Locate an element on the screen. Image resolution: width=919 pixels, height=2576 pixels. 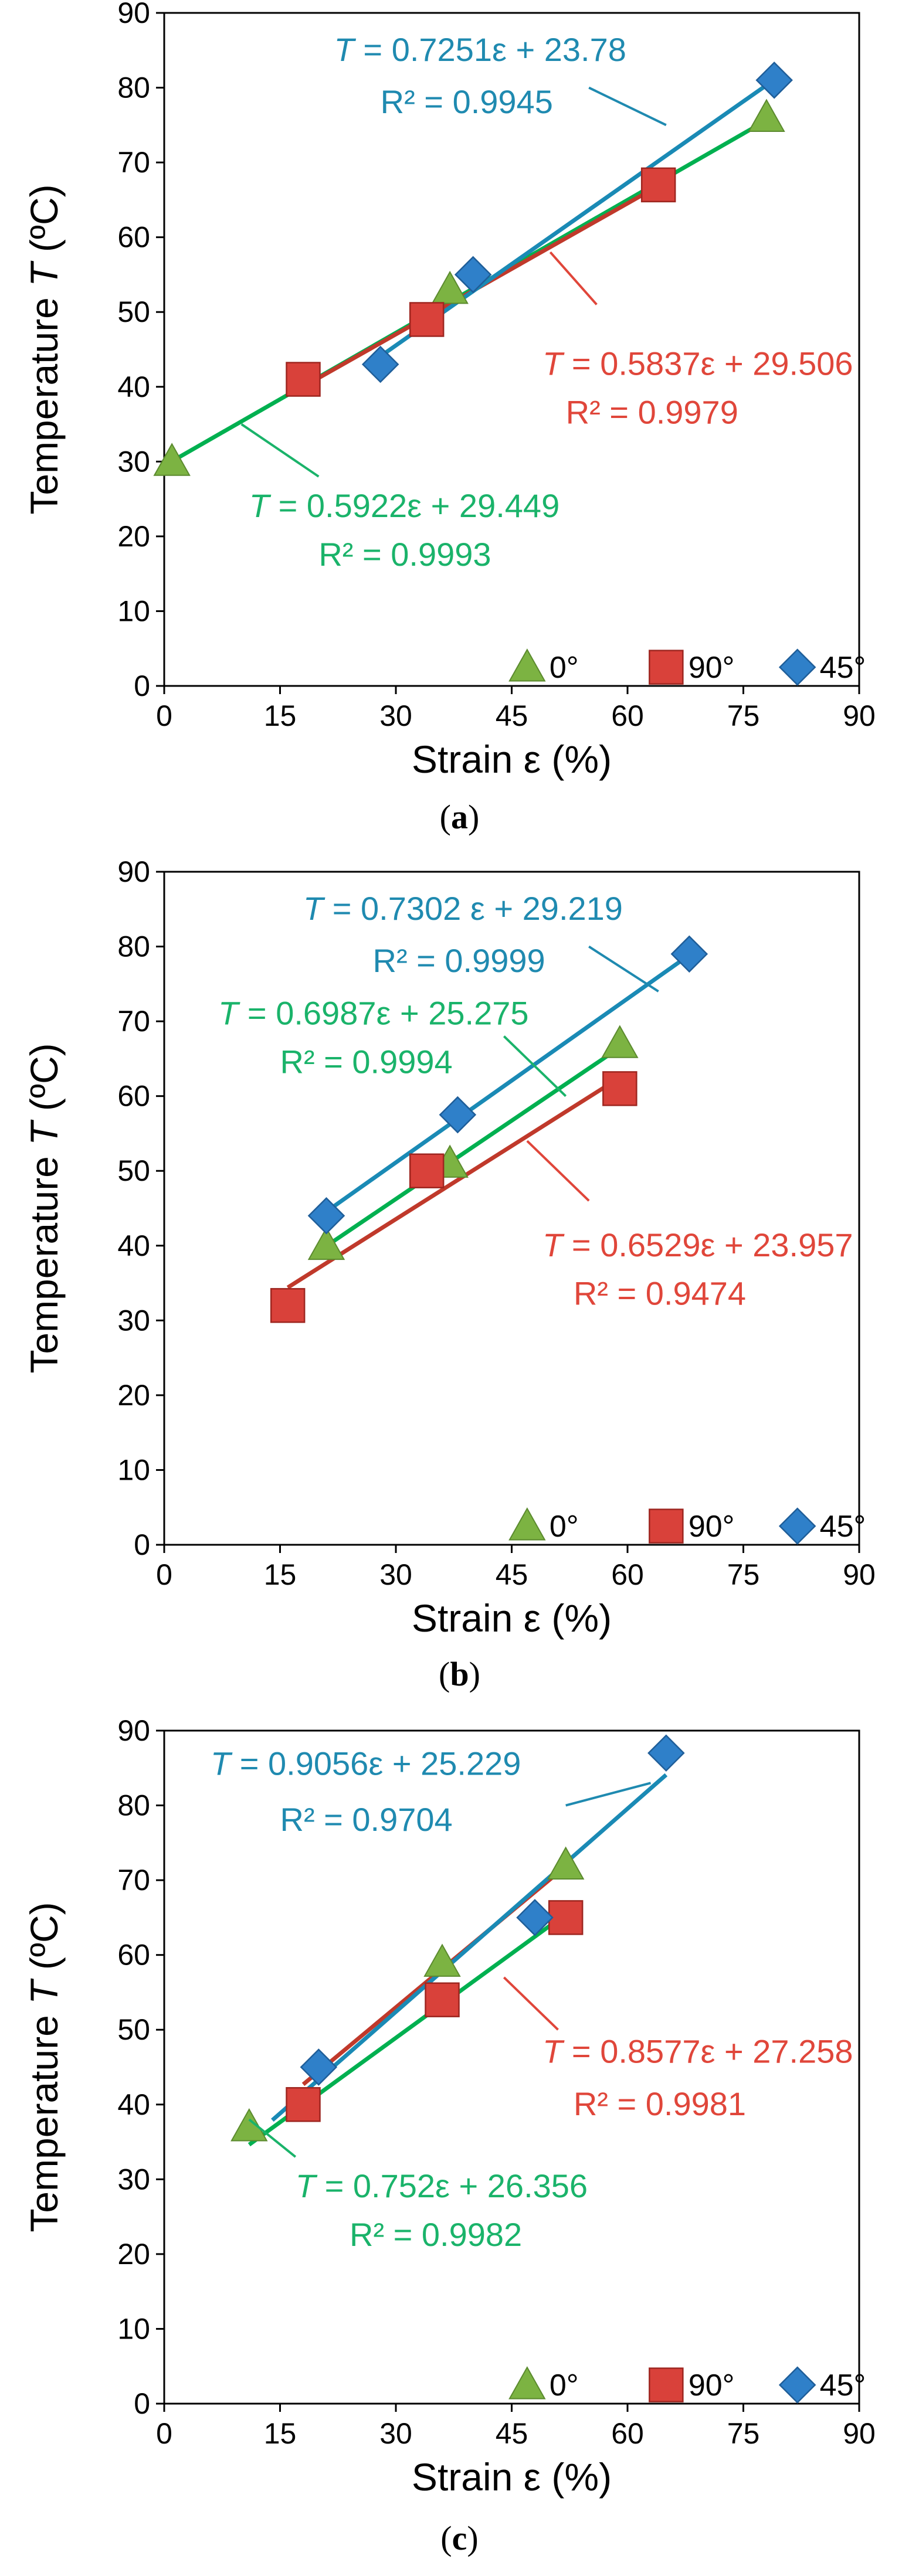
legend-marker-diamond is located at coordinates (797, 2385).